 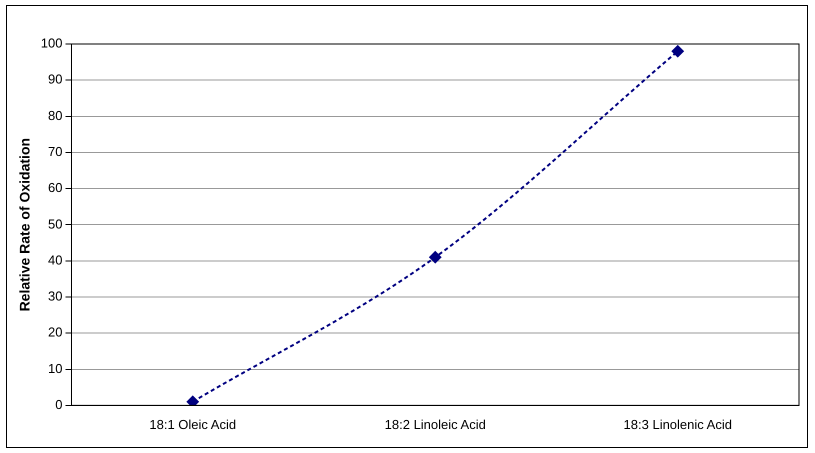 I want to click on y-tick-label: 90, so click(x=55, y=79).